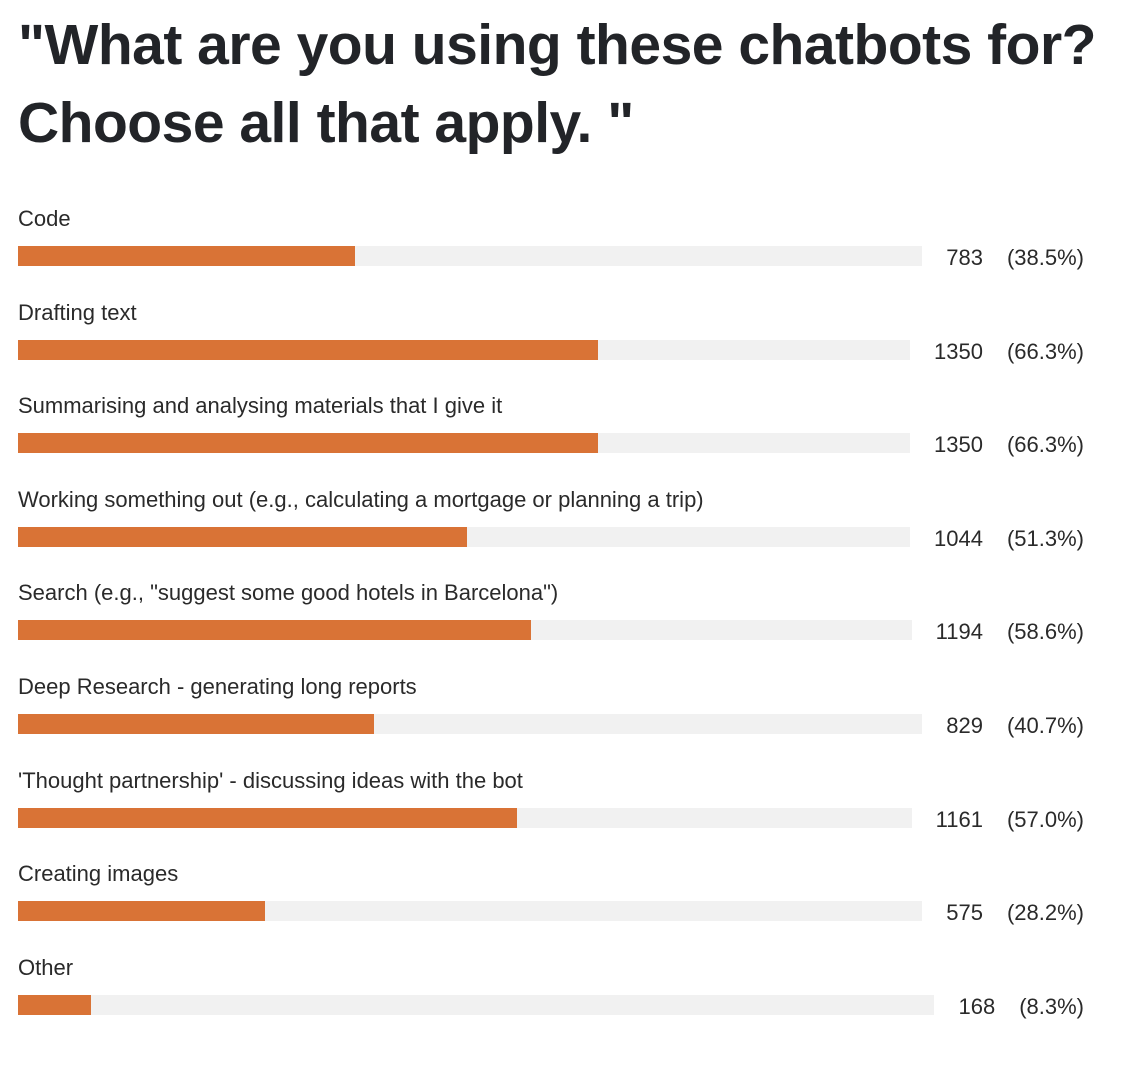  What do you see at coordinates (217, 686) in the screenshot?
I see `category-label: Deep Research - generating long reports` at bounding box center [217, 686].